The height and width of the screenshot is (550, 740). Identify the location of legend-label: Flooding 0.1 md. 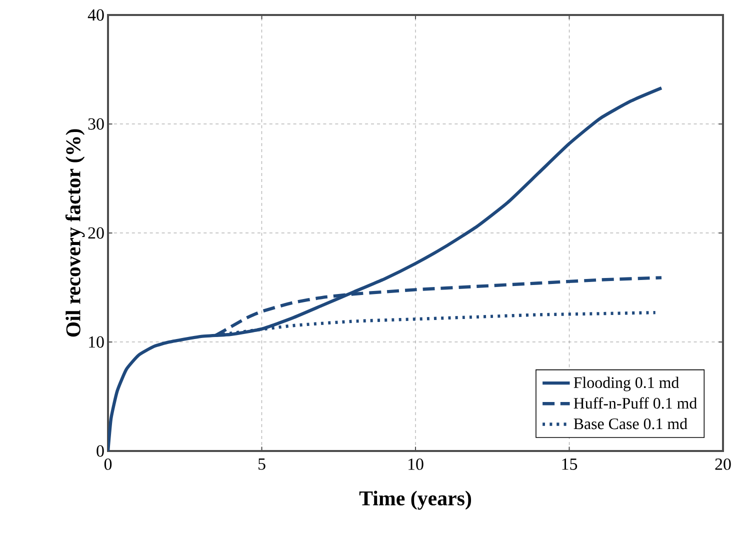
(626, 384).